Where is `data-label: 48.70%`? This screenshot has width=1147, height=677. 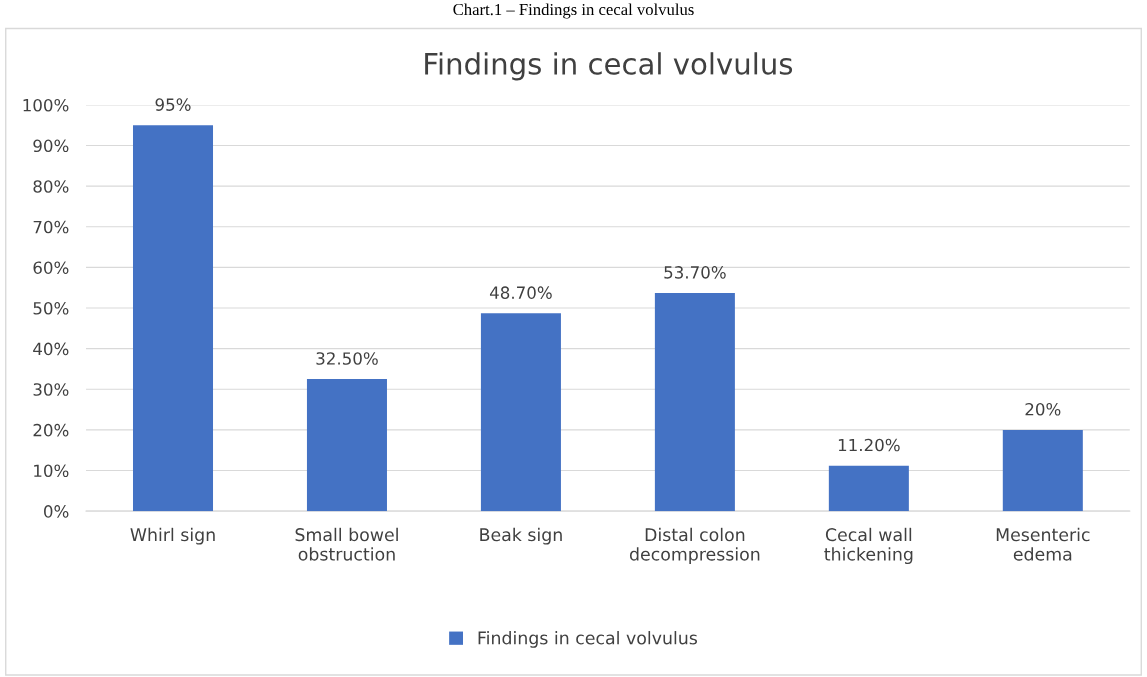 data-label: 48.70% is located at coordinates (520, 292).